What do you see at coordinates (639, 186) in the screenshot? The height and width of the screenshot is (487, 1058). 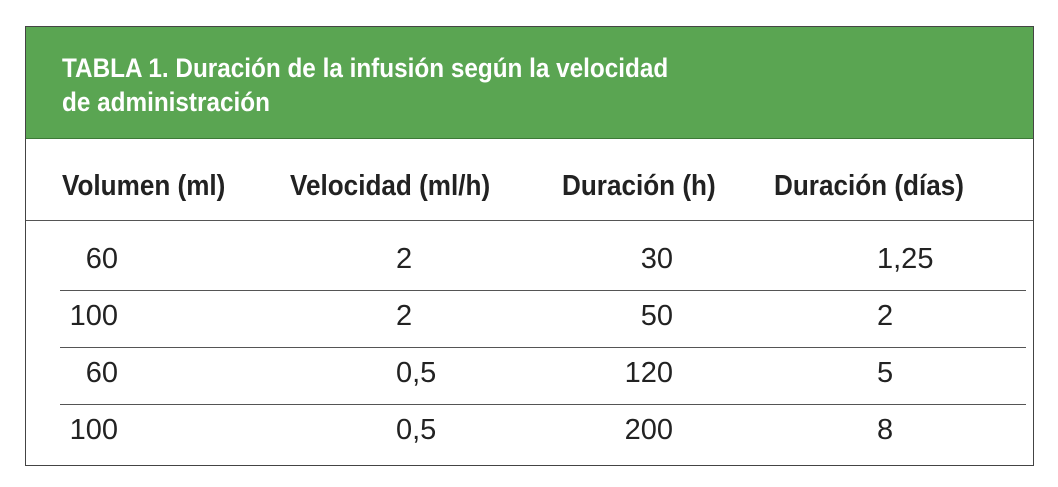 I see `column-header: Duración (h)` at bounding box center [639, 186].